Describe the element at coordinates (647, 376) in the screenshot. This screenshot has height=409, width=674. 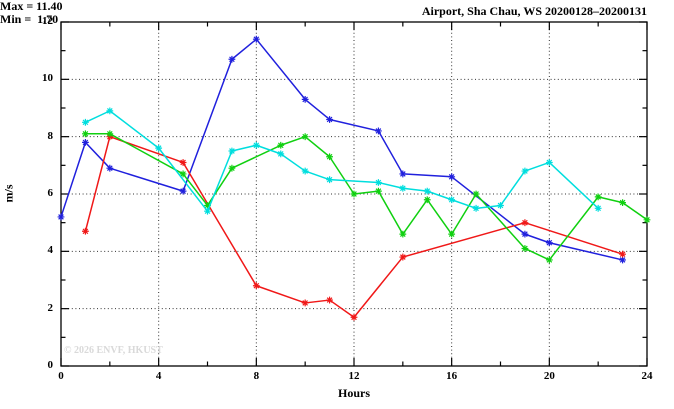
I see `x-tick-label: 24` at that location.